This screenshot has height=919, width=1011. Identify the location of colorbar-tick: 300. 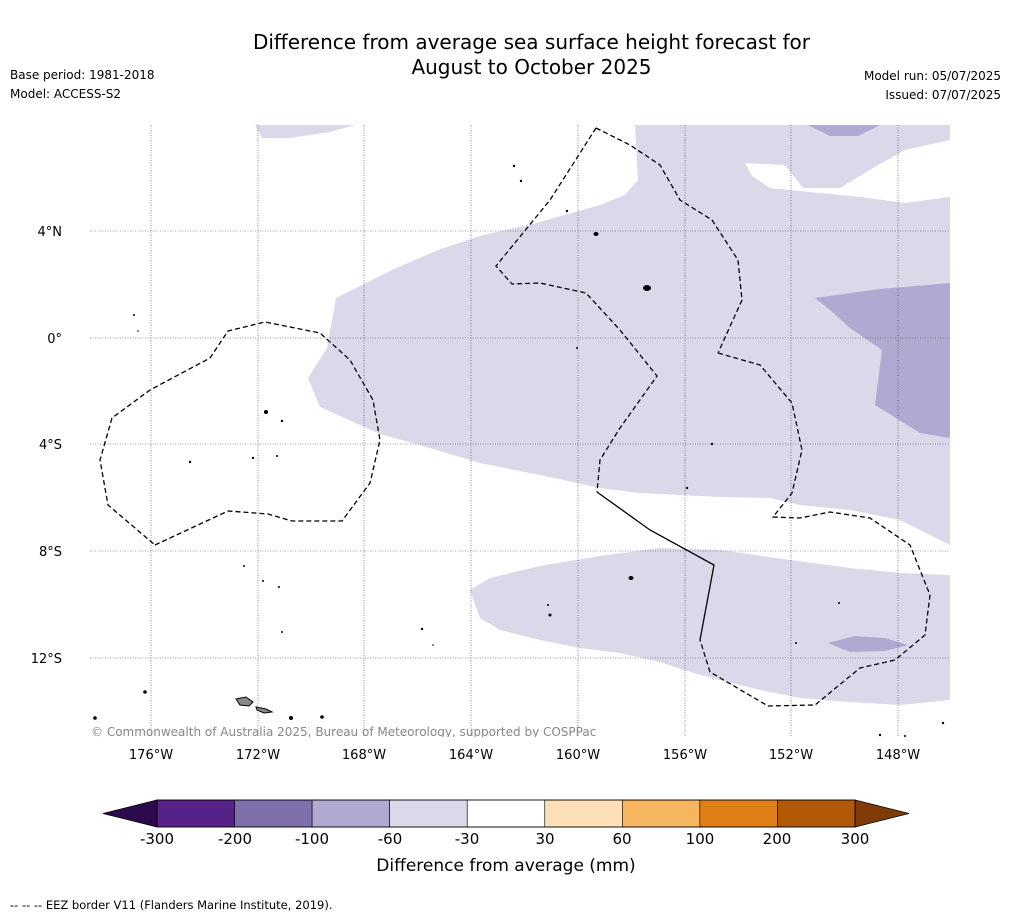
(855, 839).